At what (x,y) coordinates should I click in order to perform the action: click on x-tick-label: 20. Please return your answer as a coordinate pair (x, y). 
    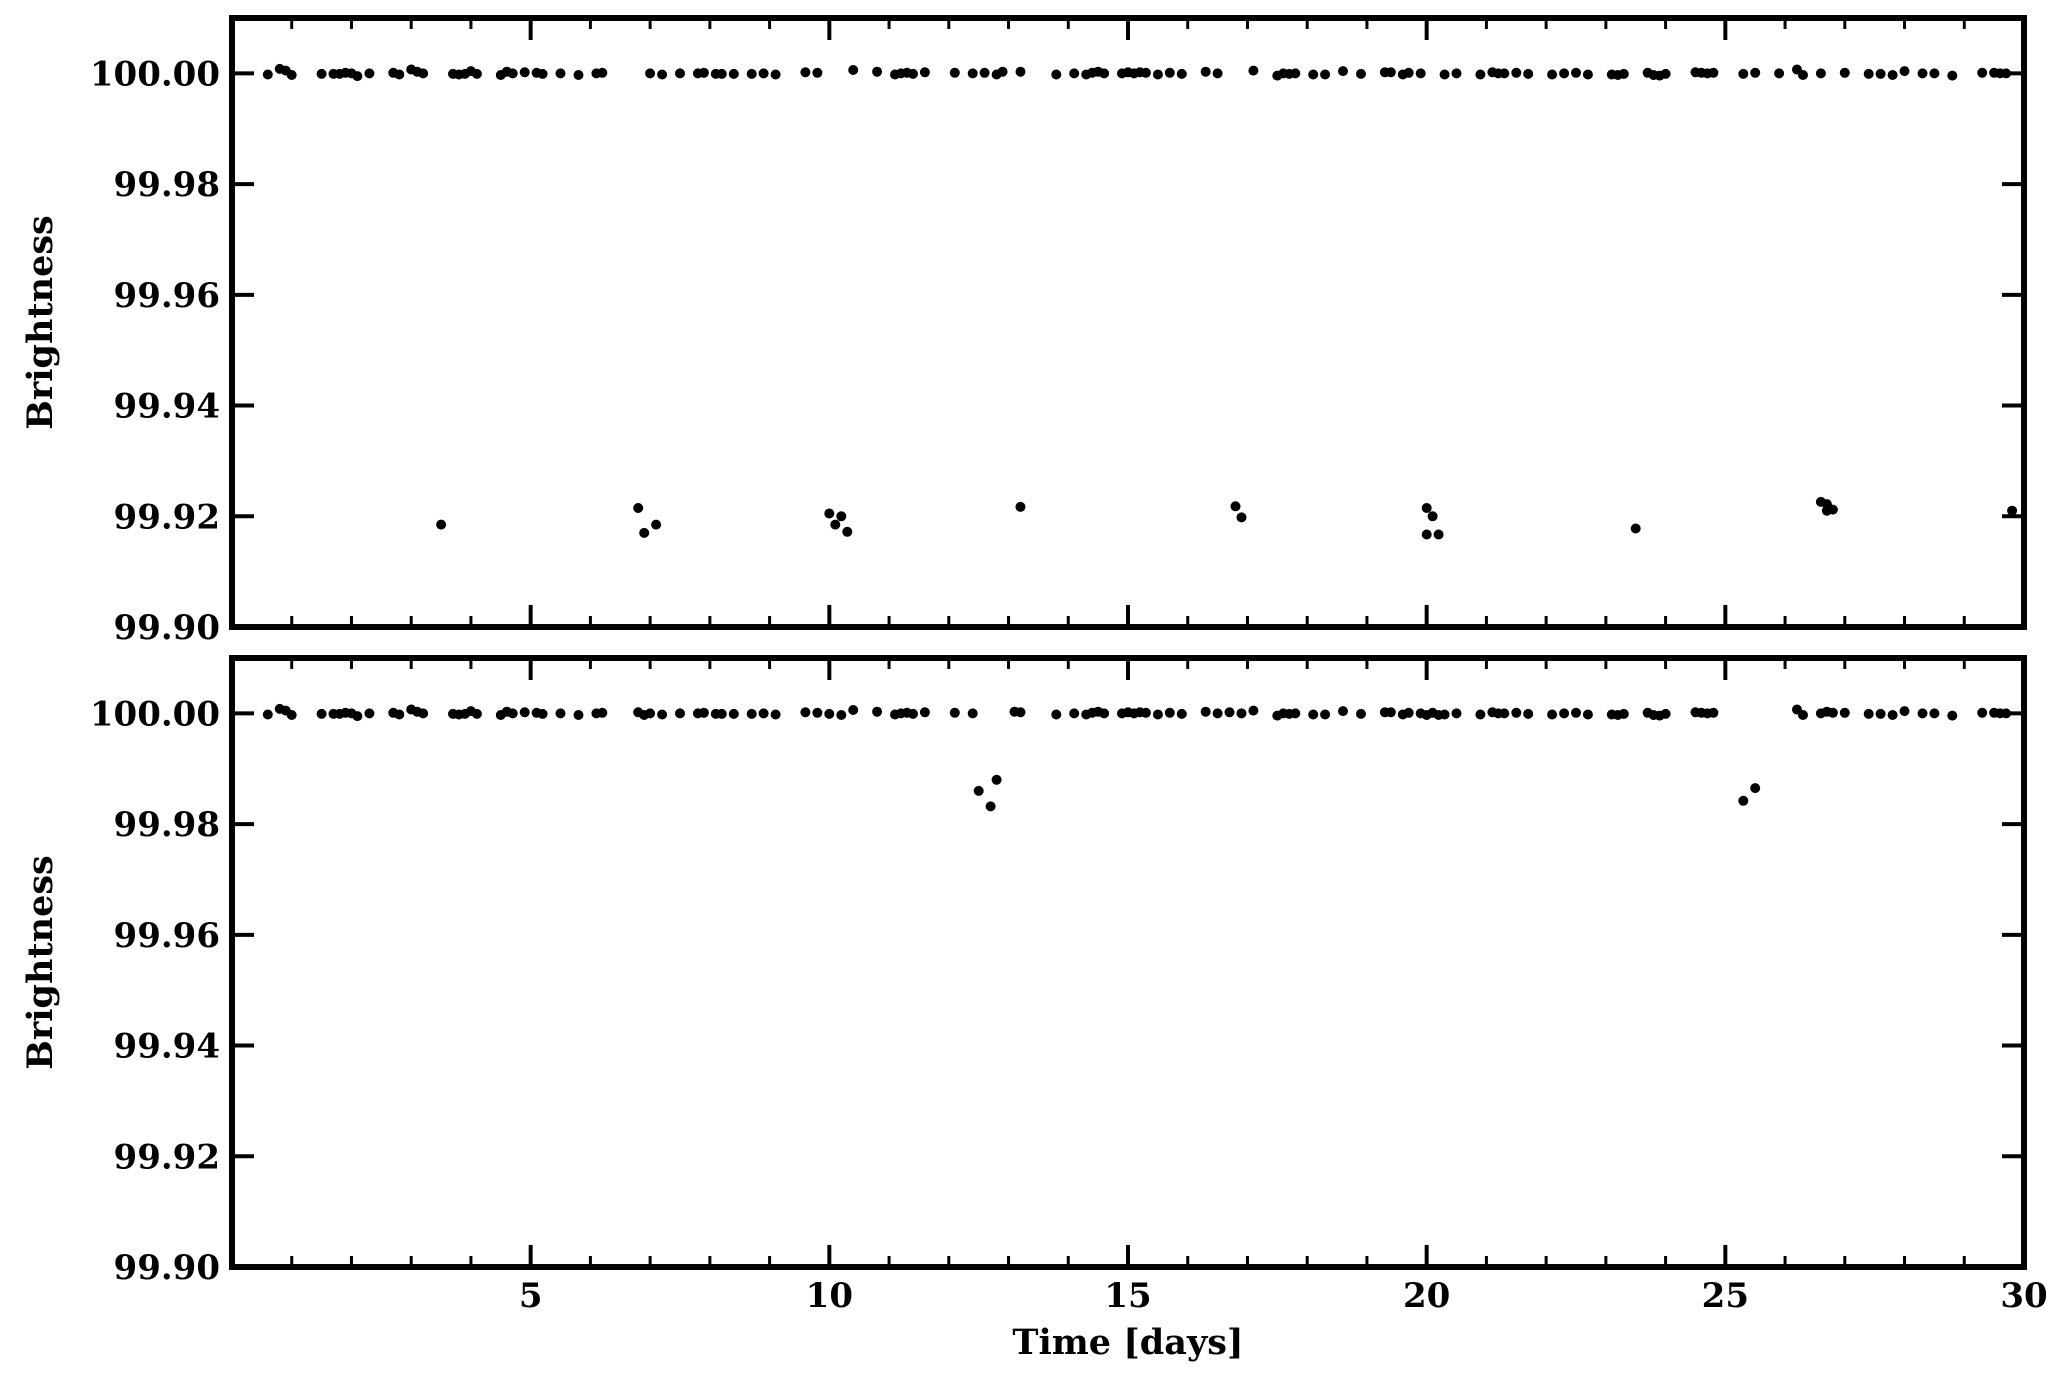
    Looking at the image, I should click on (1426, 1296).